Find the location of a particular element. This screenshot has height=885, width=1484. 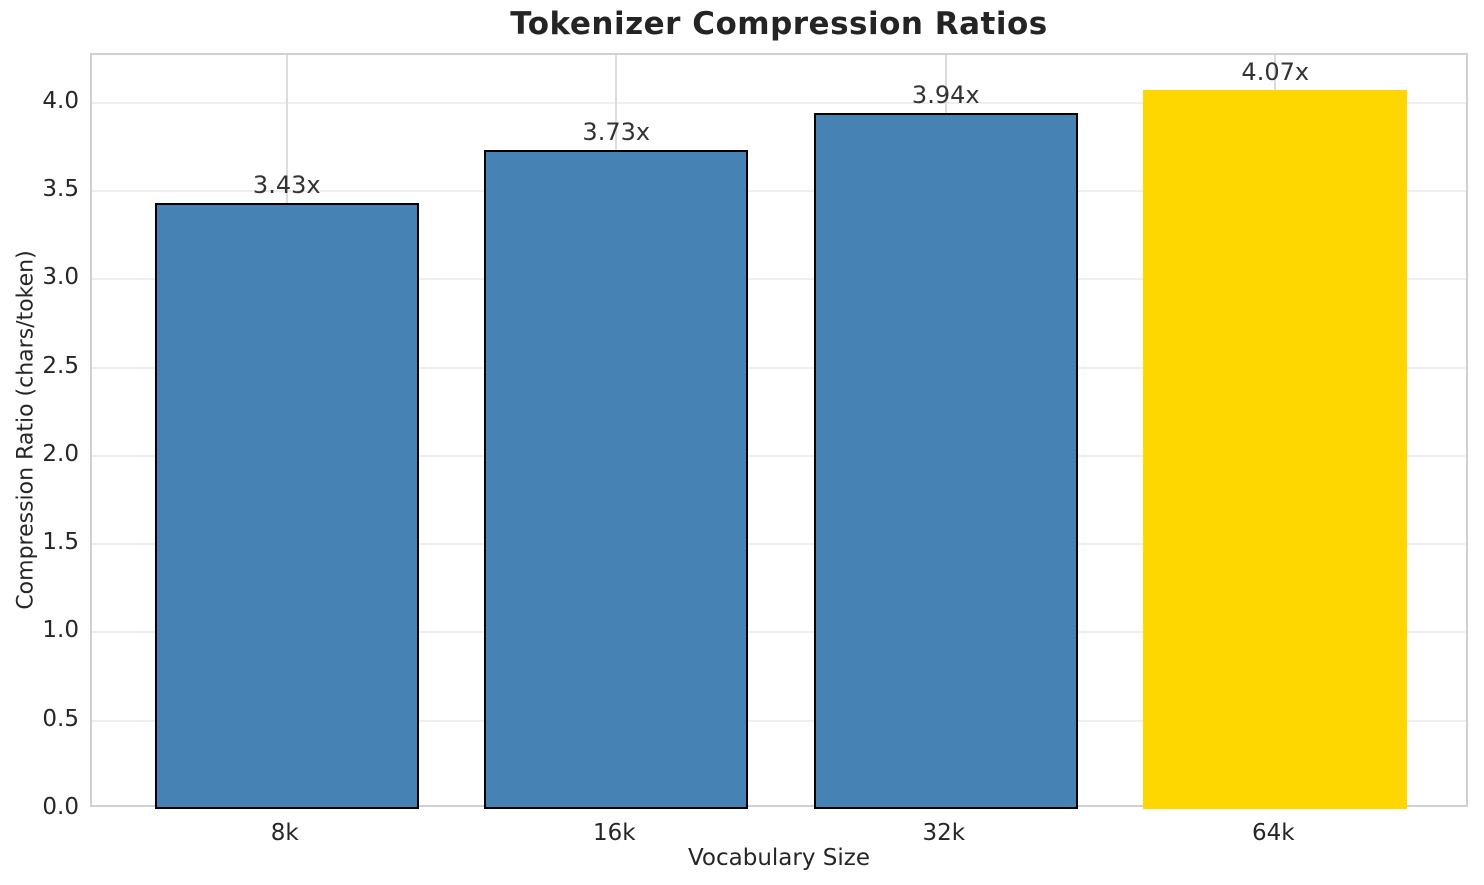

x-tick-label: 16k is located at coordinates (614, 833).